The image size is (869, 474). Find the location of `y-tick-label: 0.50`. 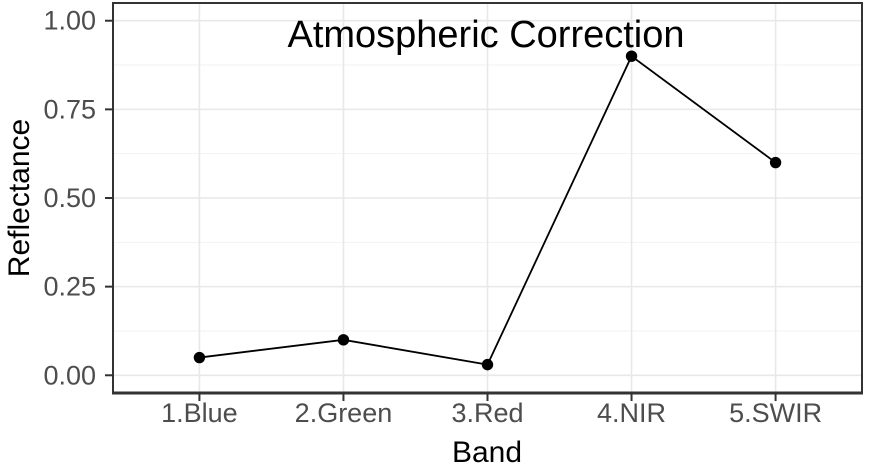

y-tick-label: 0.50 is located at coordinates (69, 198).